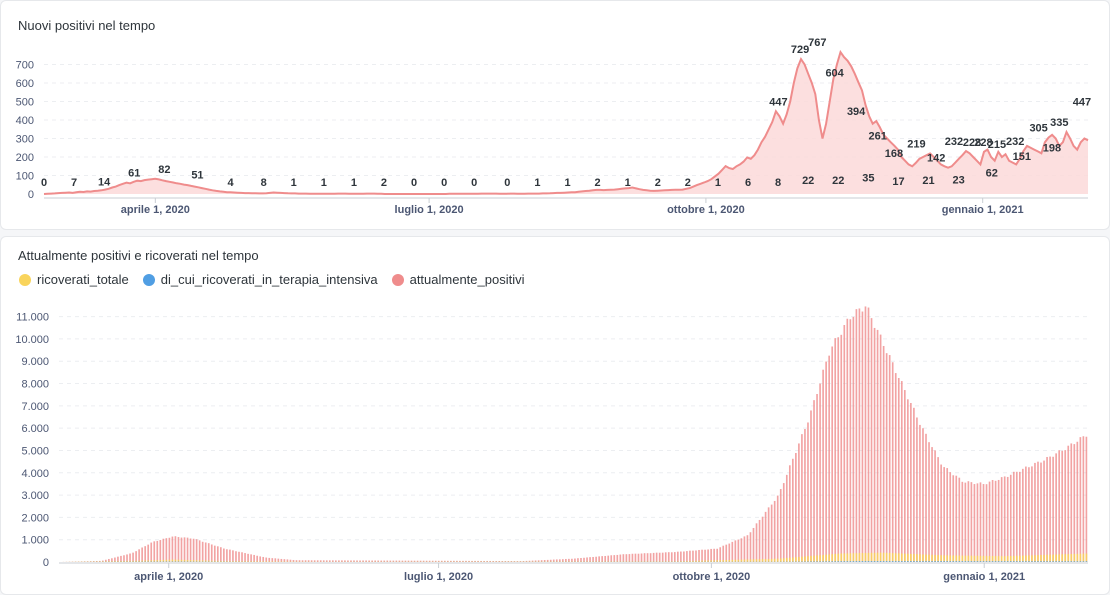 The width and height of the screenshot is (1110, 595). I want to click on legend-label: attualmente_positivi, so click(467, 279).